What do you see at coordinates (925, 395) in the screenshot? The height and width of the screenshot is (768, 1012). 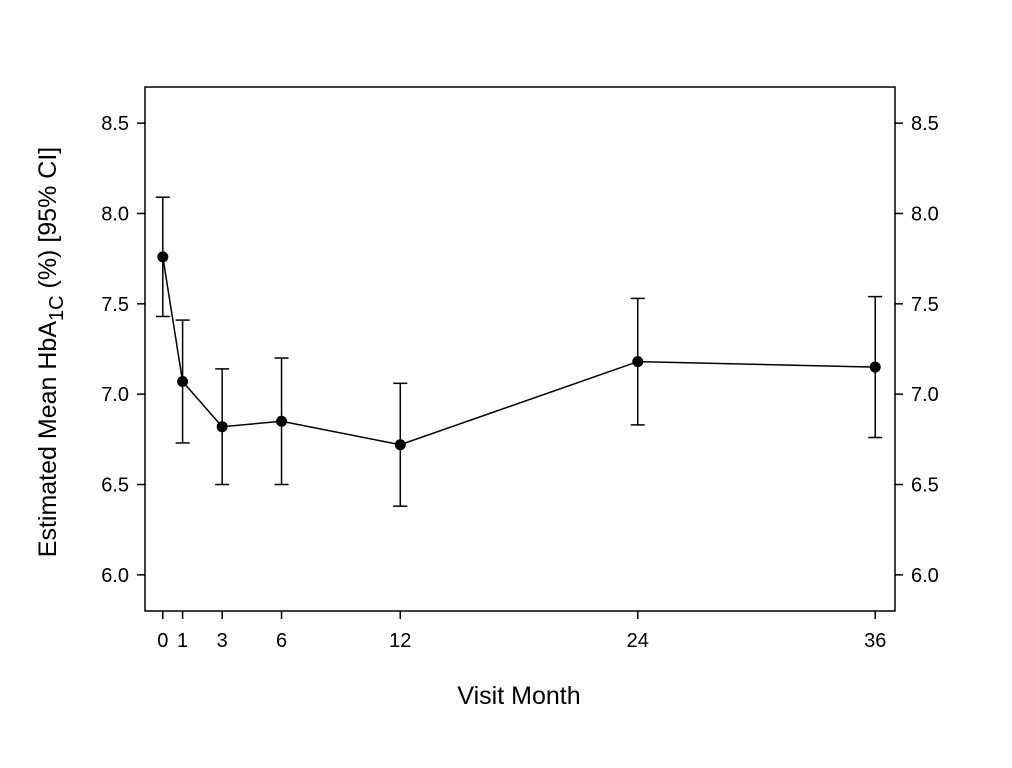 I see `y-tick-label-right: 7.0` at bounding box center [925, 395].